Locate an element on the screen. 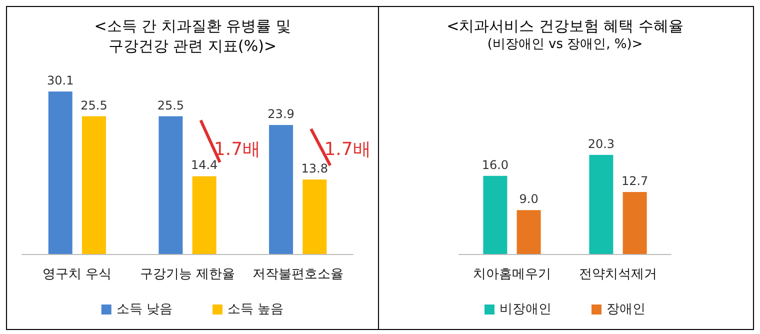 The height and width of the screenshot is (334, 760). data-label: 12.7 is located at coordinates (634, 181).